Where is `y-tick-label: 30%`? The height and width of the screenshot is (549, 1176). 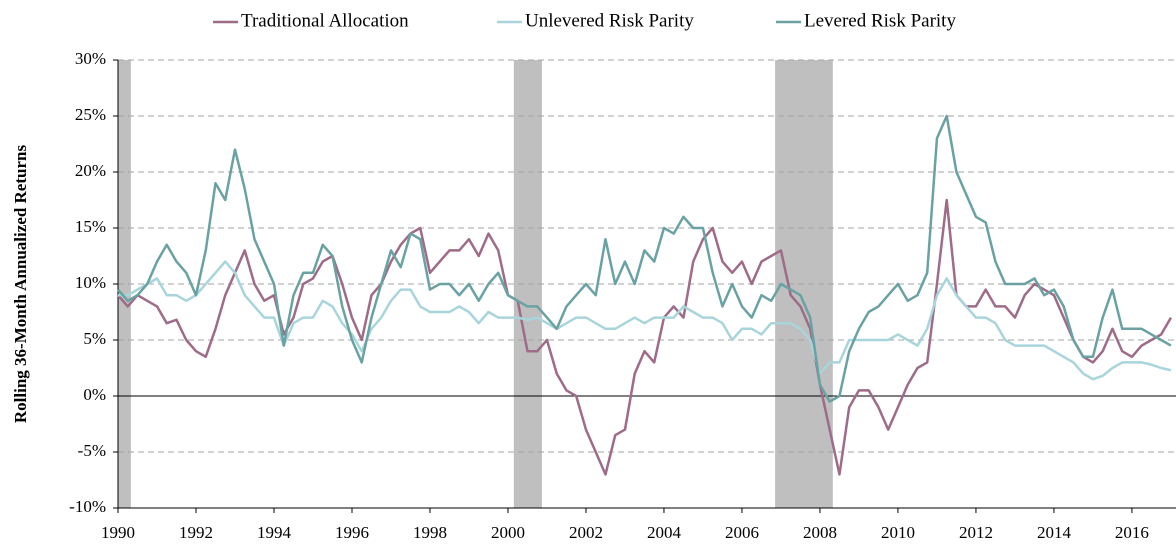
y-tick-label: 30% is located at coordinates (90, 58).